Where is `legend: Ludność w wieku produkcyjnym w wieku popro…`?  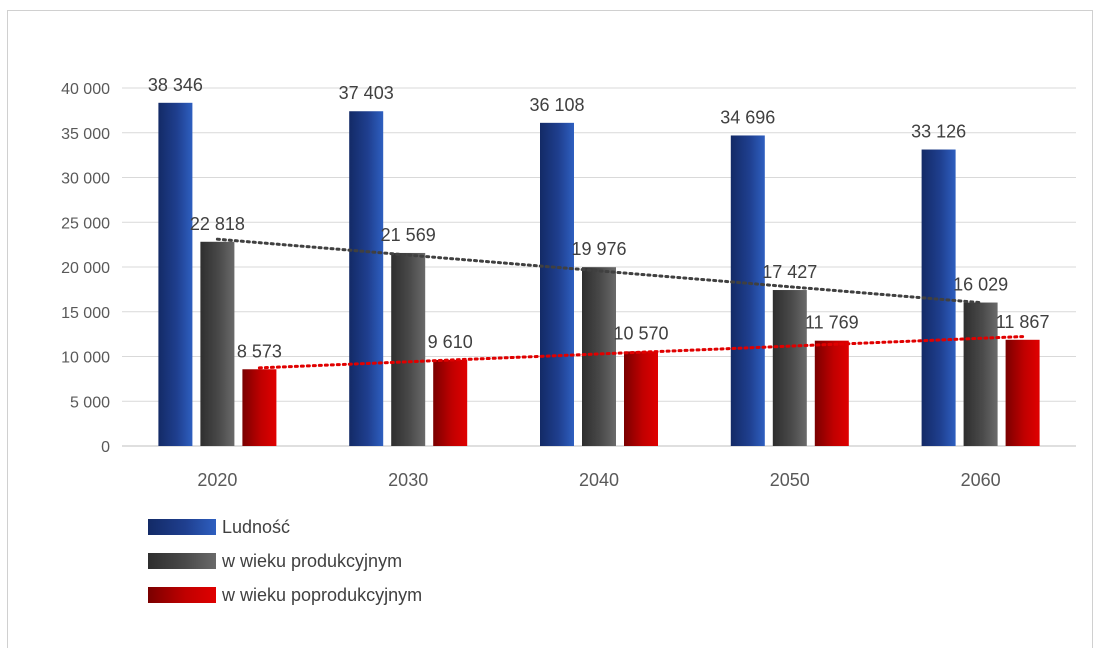 legend: Ludność w wieku produkcyjnym w wieku popro… is located at coordinates (285, 561).